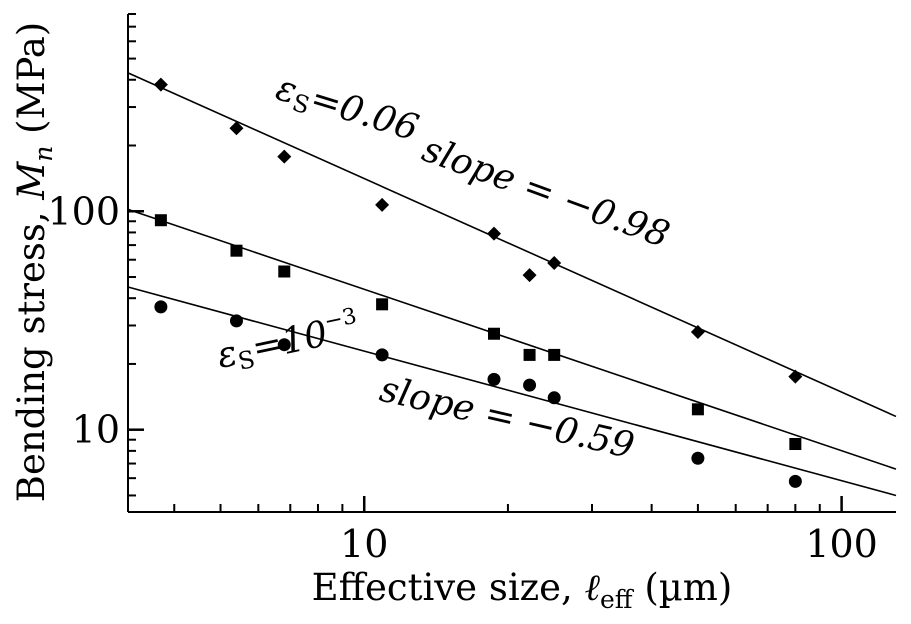 The height and width of the screenshot is (624, 911). I want to click on x-tick-label: 10, so click(364, 544).